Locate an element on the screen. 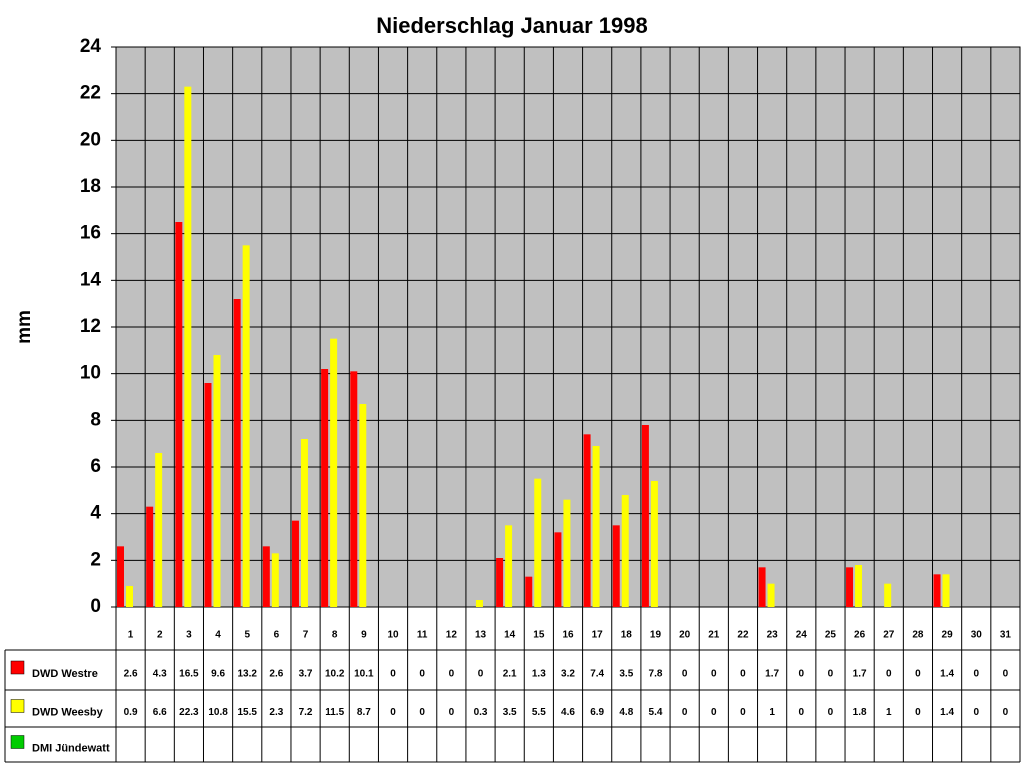 The image size is (1024, 773). x-tick-label: 5 is located at coordinates (247, 635).